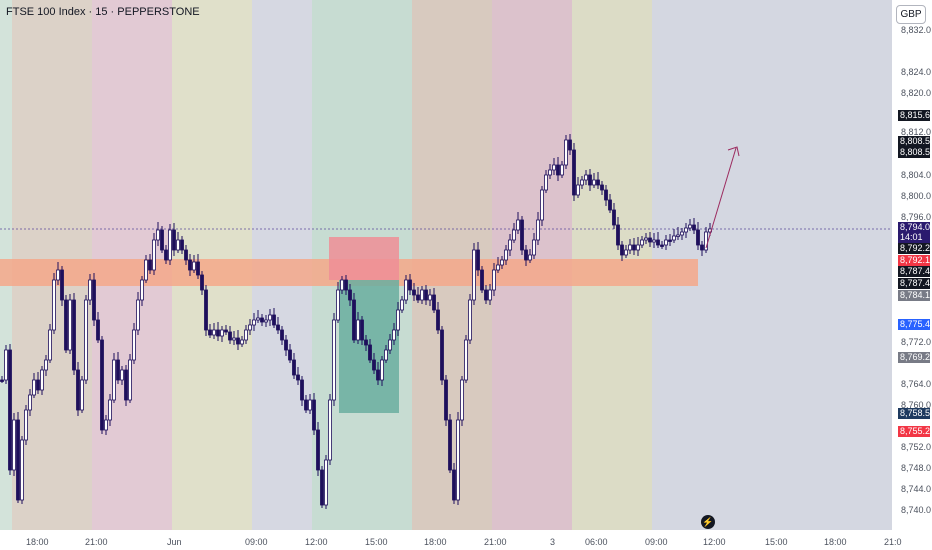  I want to click on projection-arrow, so click(721, 198).